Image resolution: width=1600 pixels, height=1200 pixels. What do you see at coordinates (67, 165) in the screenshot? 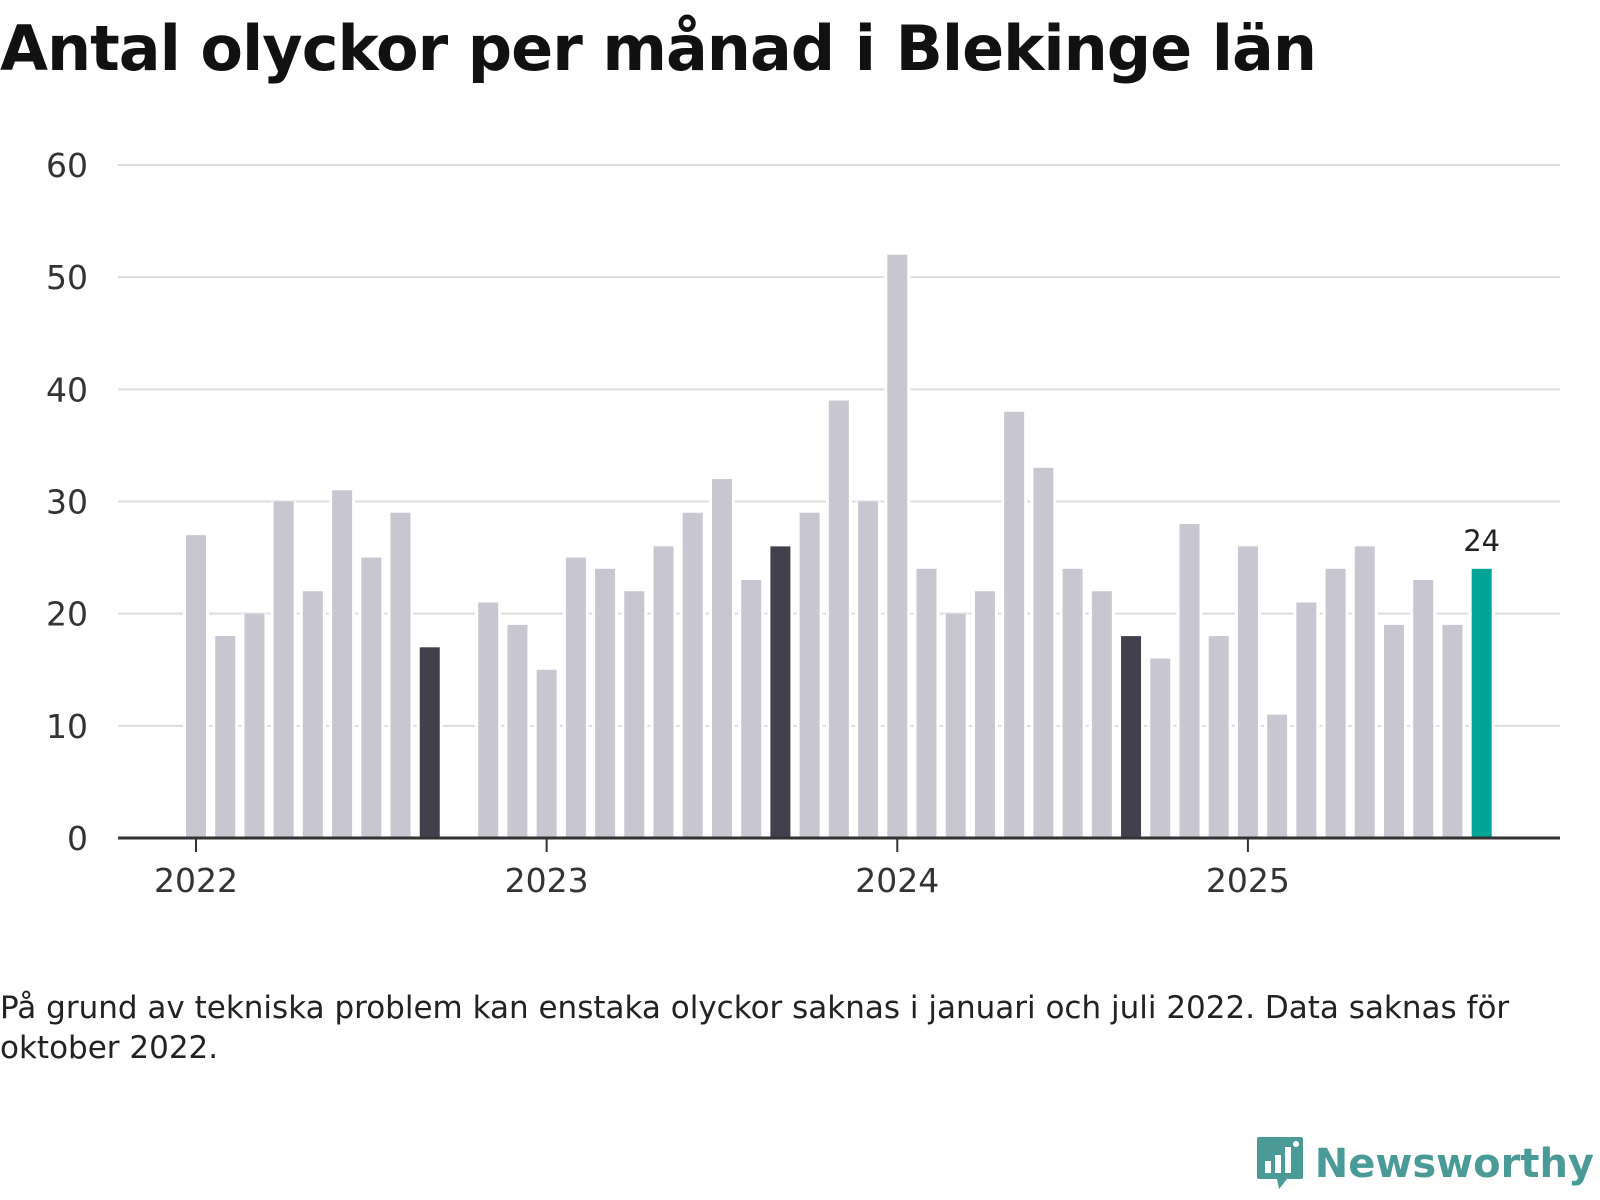
I see `y-tick-label: 60` at bounding box center [67, 165].